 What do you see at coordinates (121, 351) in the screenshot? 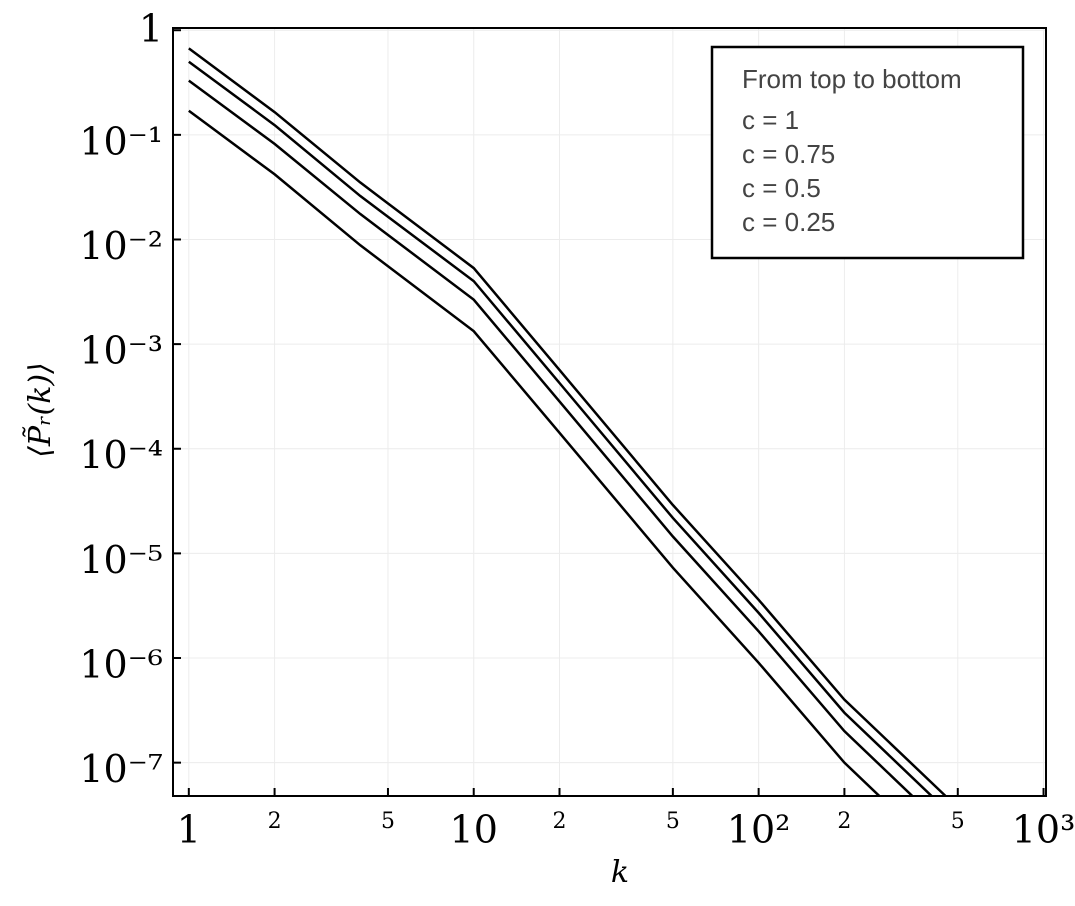
I see `y-tick-label: 10⁻³` at bounding box center [121, 351].